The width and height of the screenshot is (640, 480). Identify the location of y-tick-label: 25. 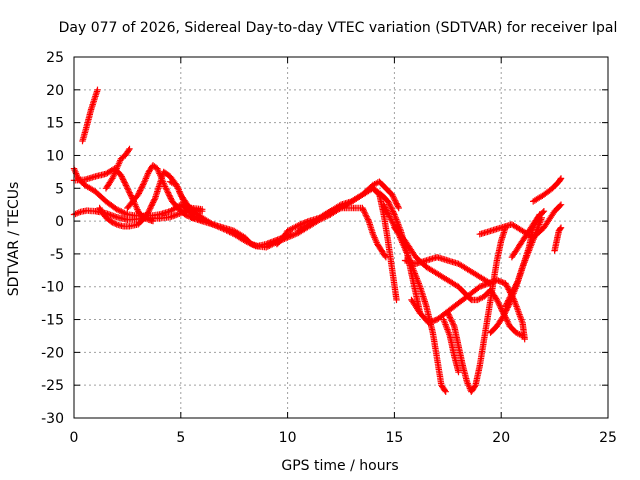
(55, 58).